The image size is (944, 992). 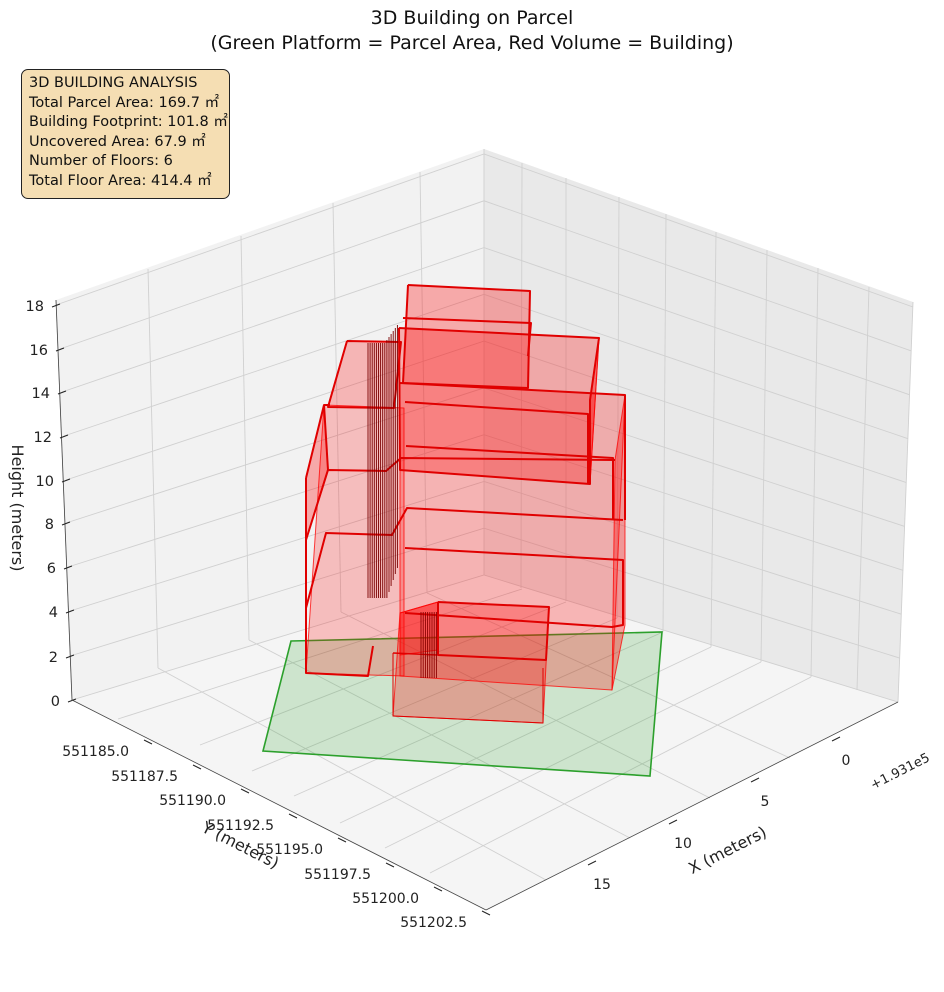 I want to click on y-tick-label-1: 551187.5, so click(x=144, y=777).